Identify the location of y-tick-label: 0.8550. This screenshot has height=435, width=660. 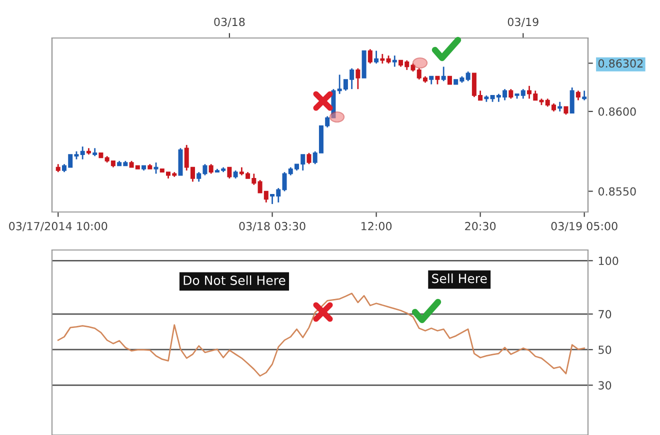
(617, 191).